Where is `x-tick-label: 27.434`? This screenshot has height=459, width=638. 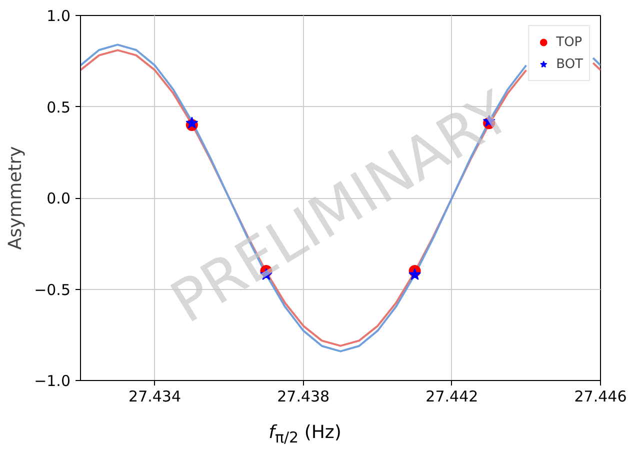
x-tick-label: 27.434 is located at coordinates (155, 397).